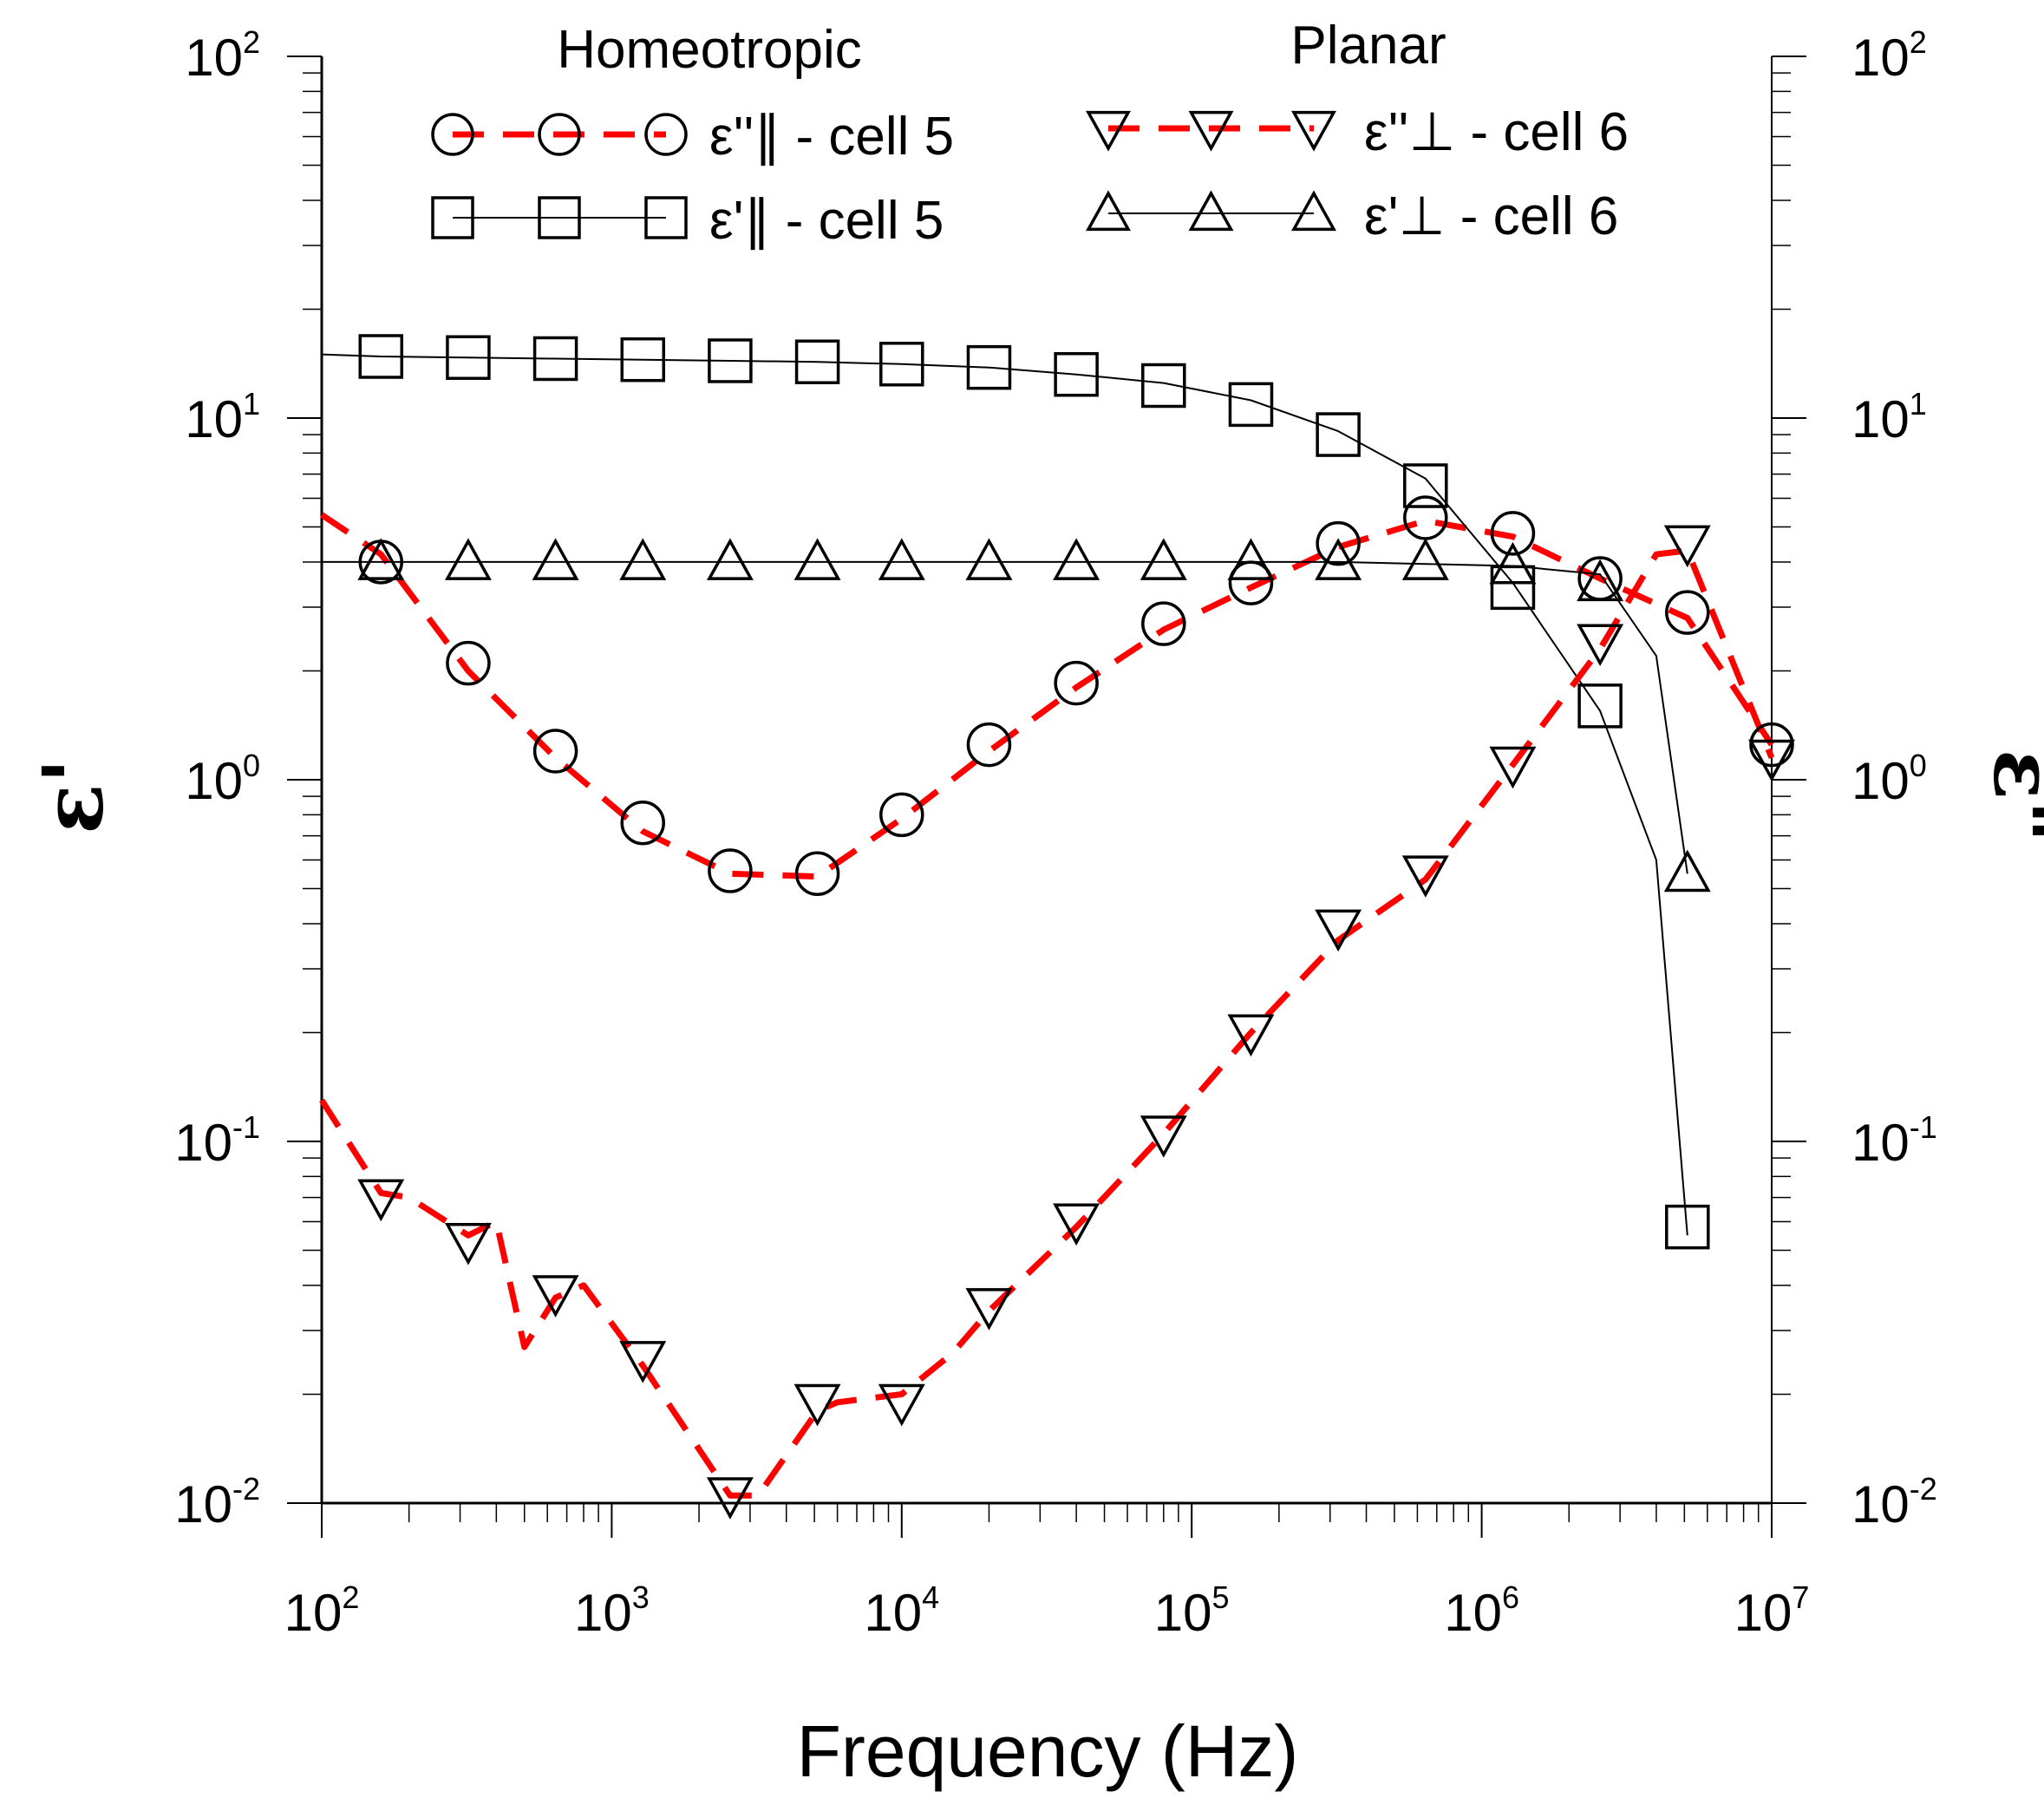  I want to click on legend-label-eps2-perp: ε''⊥ - cell 6, so click(1496, 132).